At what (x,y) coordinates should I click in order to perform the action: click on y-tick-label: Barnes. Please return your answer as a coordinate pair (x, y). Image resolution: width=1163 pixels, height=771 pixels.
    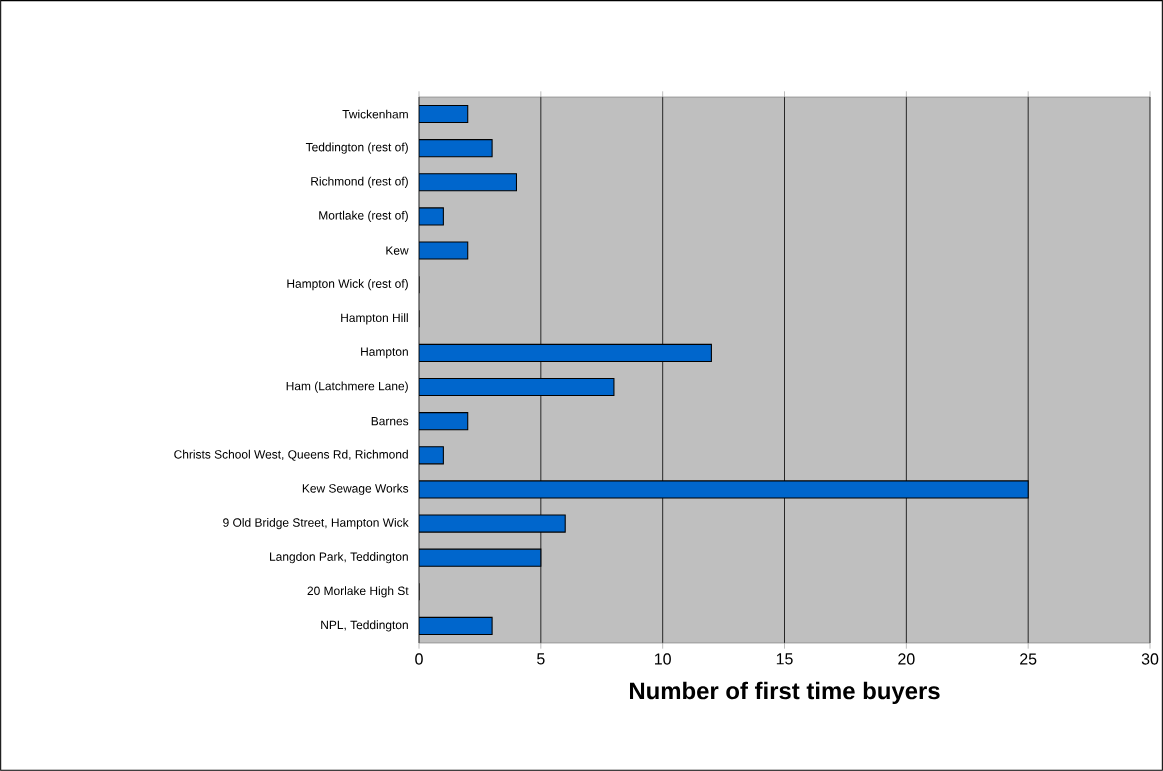
    Looking at the image, I should click on (390, 421).